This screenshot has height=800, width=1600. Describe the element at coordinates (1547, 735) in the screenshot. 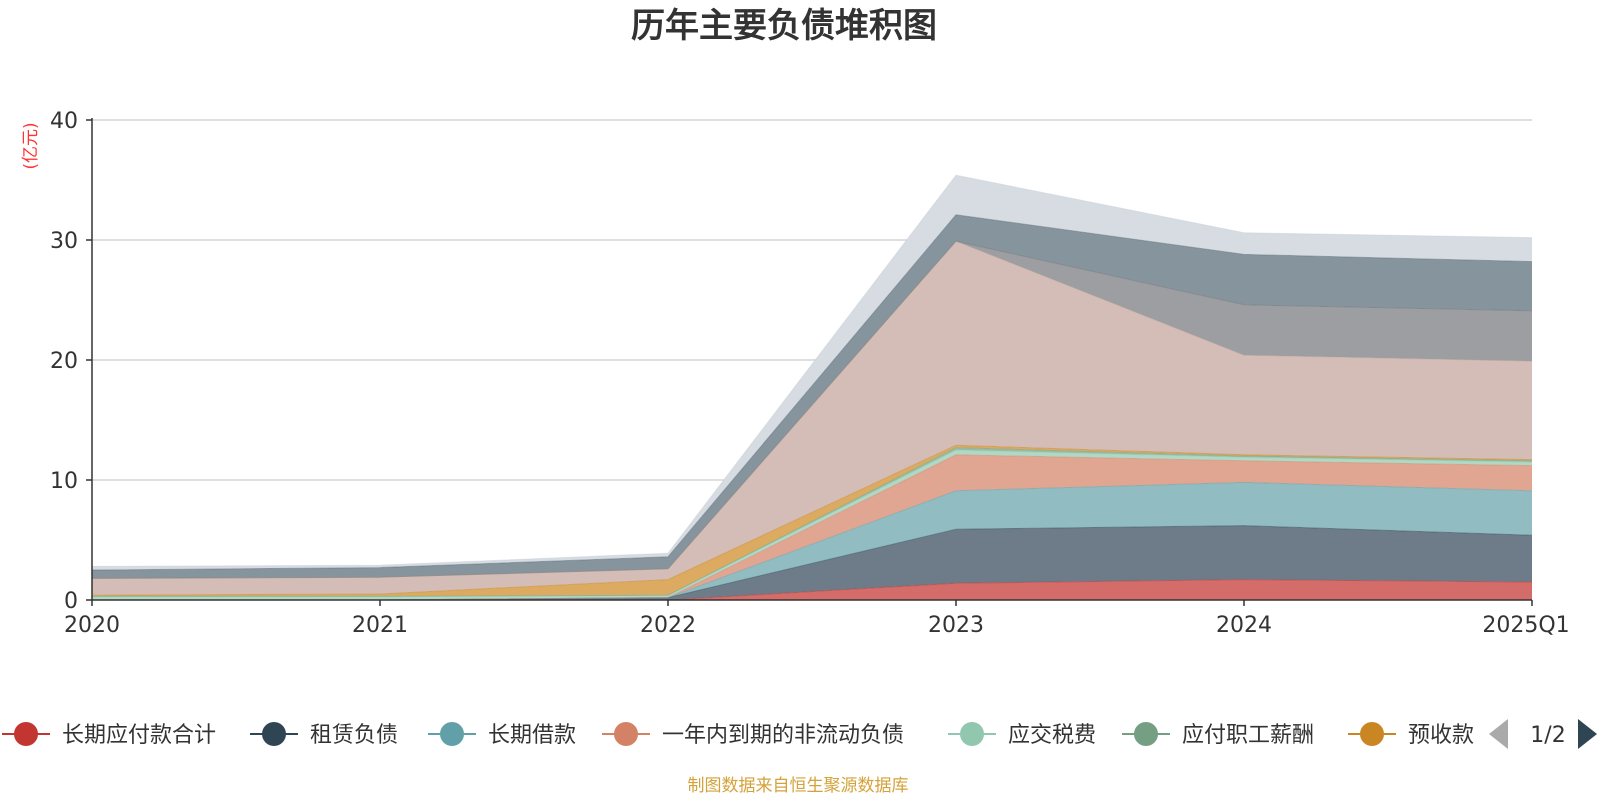

I see `legend-page-indicator: 1/2` at that location.